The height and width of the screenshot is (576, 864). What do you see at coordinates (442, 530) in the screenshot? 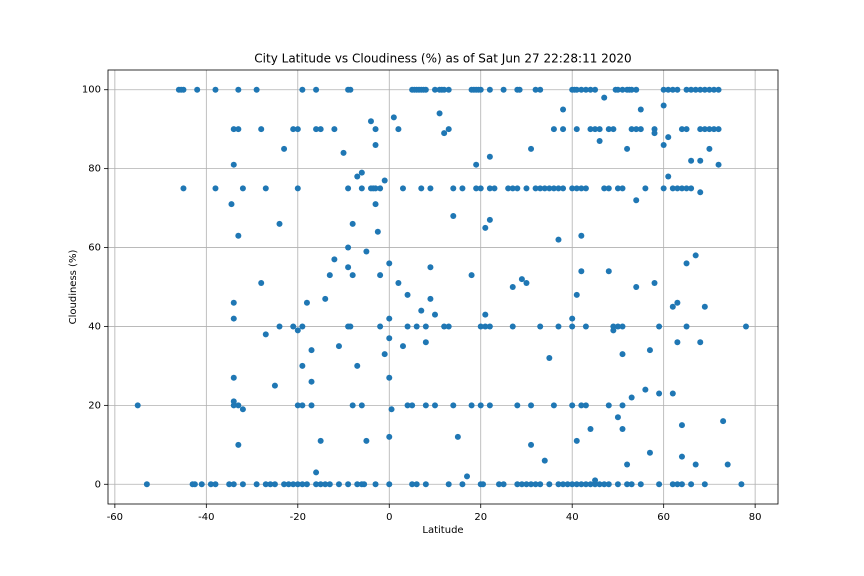
I see `x-axis-label: Latitude` at bounding box center [442, 530].